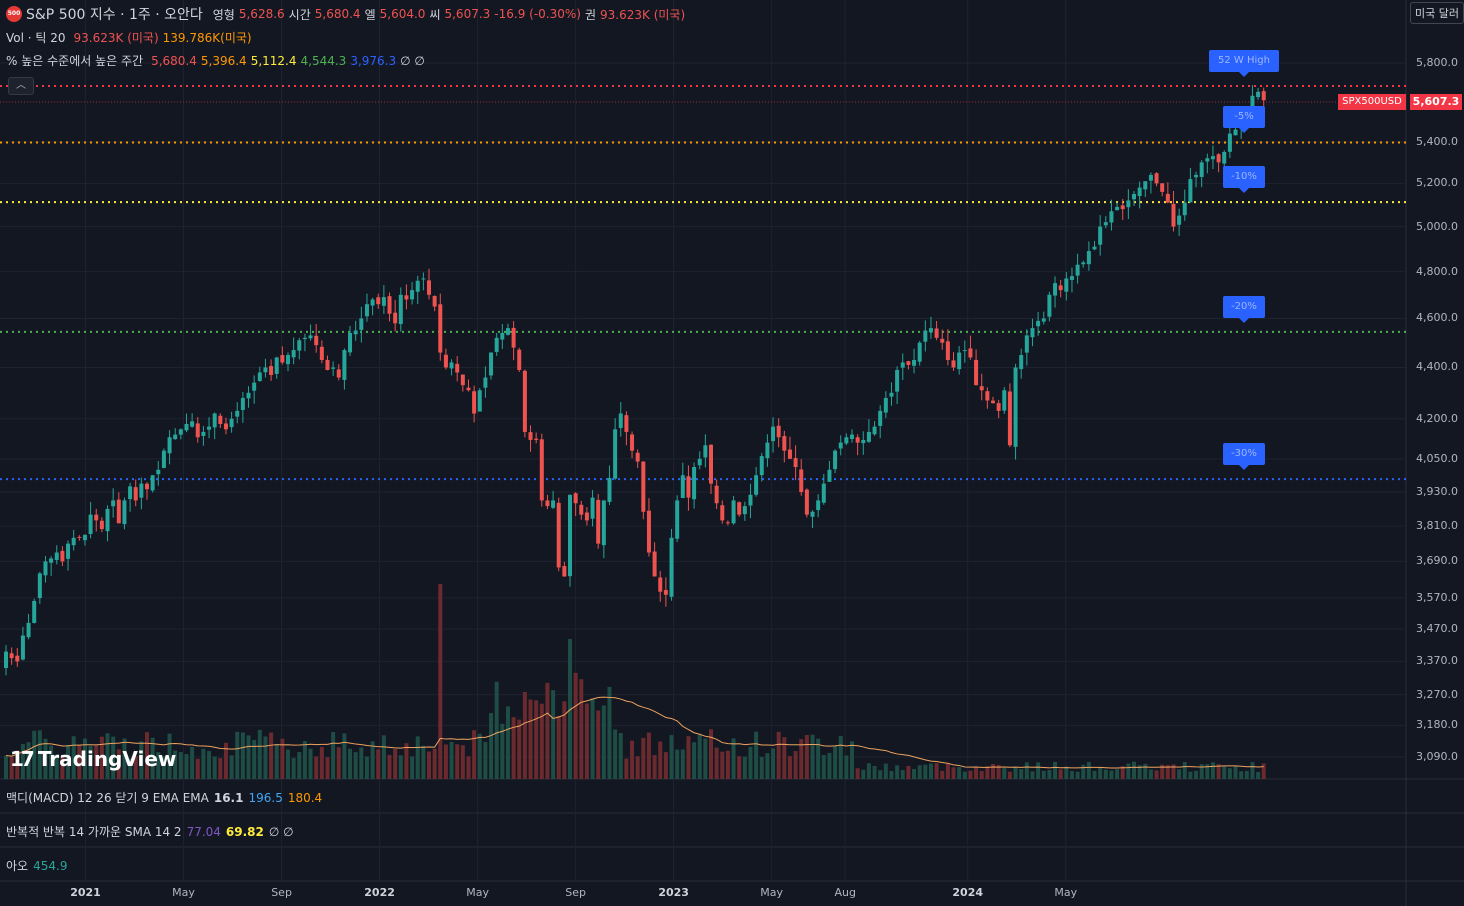  What do you see at coordinates (265, 797) in the screenshot?
I see `macd-value2: 196.5` at bounding box center [265, 797].